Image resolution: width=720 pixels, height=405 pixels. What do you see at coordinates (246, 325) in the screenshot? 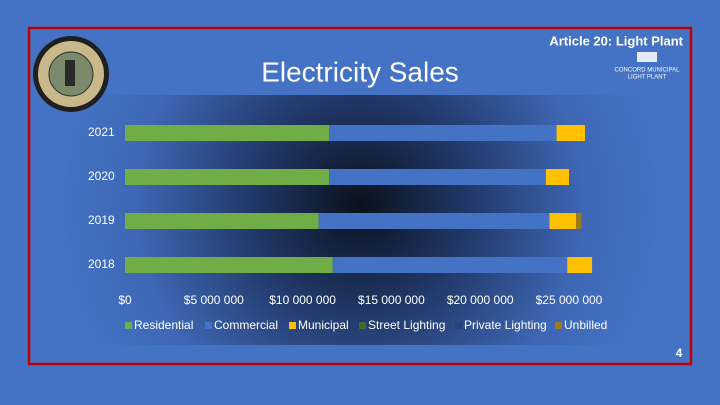
I see `legend-label: Commercial` at bounding box center [246, 325].